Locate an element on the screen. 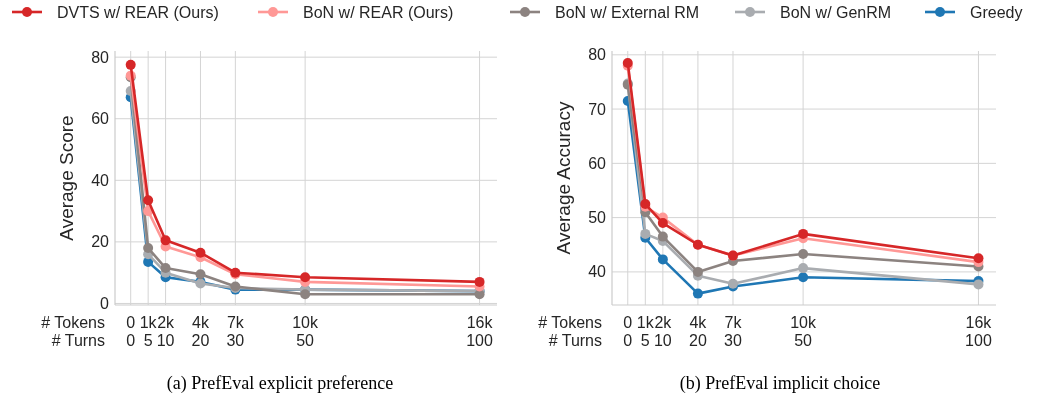 This screenshot has width=1045, height=402. y-tick-label: 70 is located at coordinates (597, 109).